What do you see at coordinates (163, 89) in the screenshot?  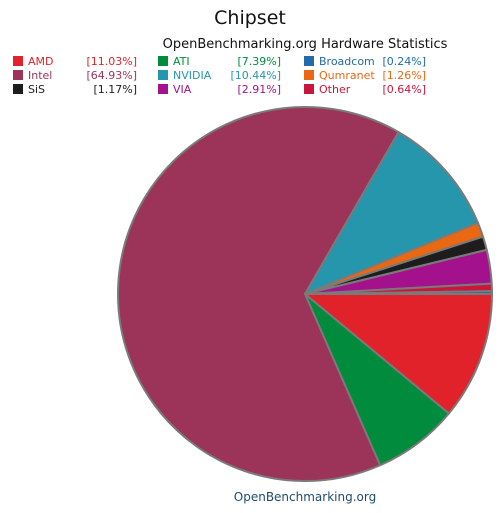 I see `legend-swatch-via` at bounding box center [163, 89].